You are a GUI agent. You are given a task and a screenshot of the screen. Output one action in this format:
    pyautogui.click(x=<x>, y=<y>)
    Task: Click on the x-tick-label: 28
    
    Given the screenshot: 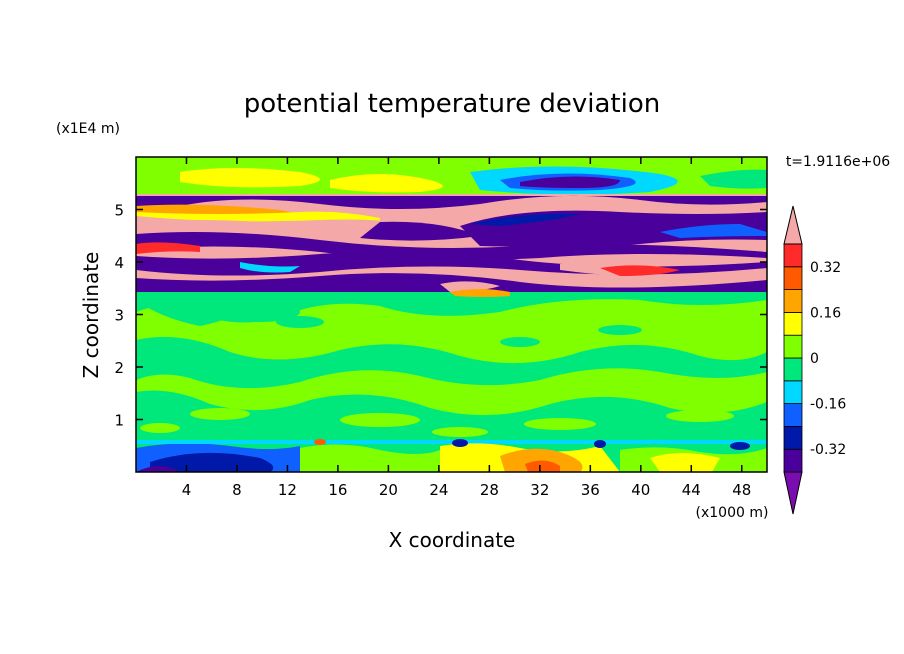 What is the action you would take?
    pyautogui.click(x=489, y=490)
    